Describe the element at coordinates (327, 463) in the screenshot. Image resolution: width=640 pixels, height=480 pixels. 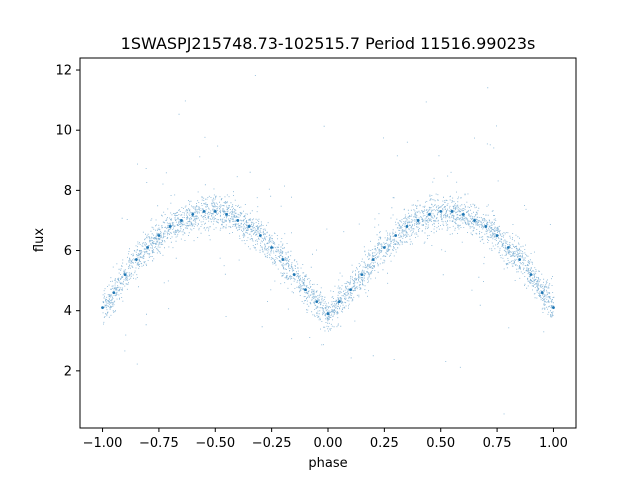
I see `x-axis-label: phase` at that location.